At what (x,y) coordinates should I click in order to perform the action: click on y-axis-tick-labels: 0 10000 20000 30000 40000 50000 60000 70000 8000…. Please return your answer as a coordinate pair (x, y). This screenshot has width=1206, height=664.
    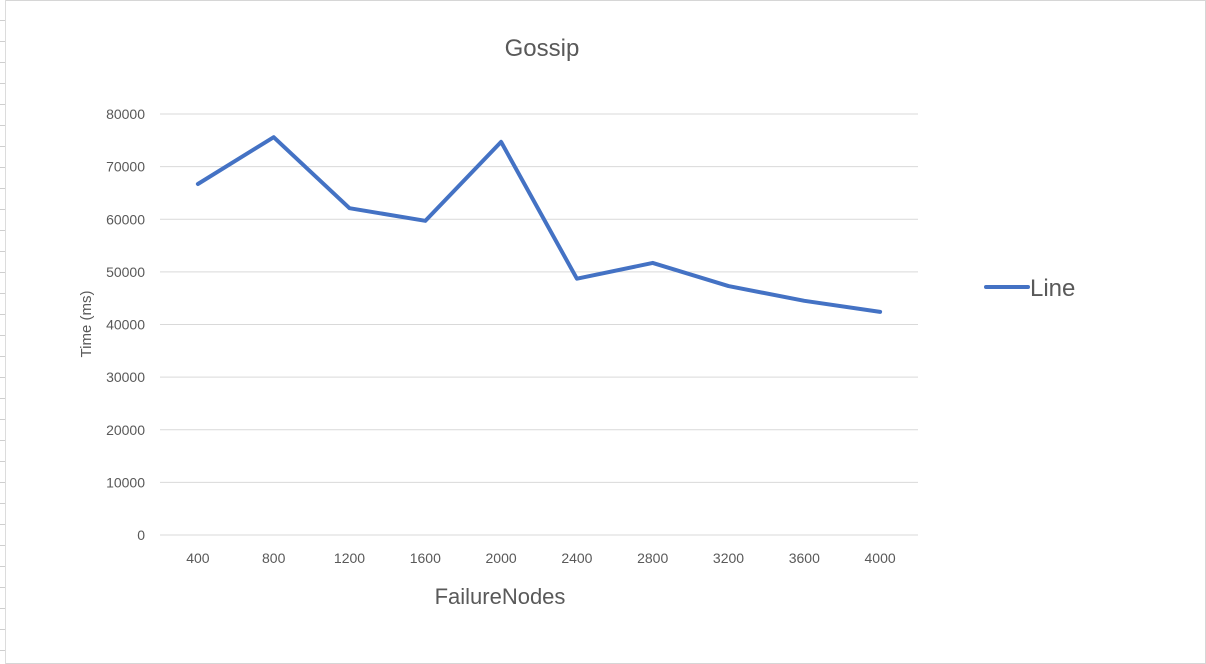
    Looking at the image, I should click on (125, 324).